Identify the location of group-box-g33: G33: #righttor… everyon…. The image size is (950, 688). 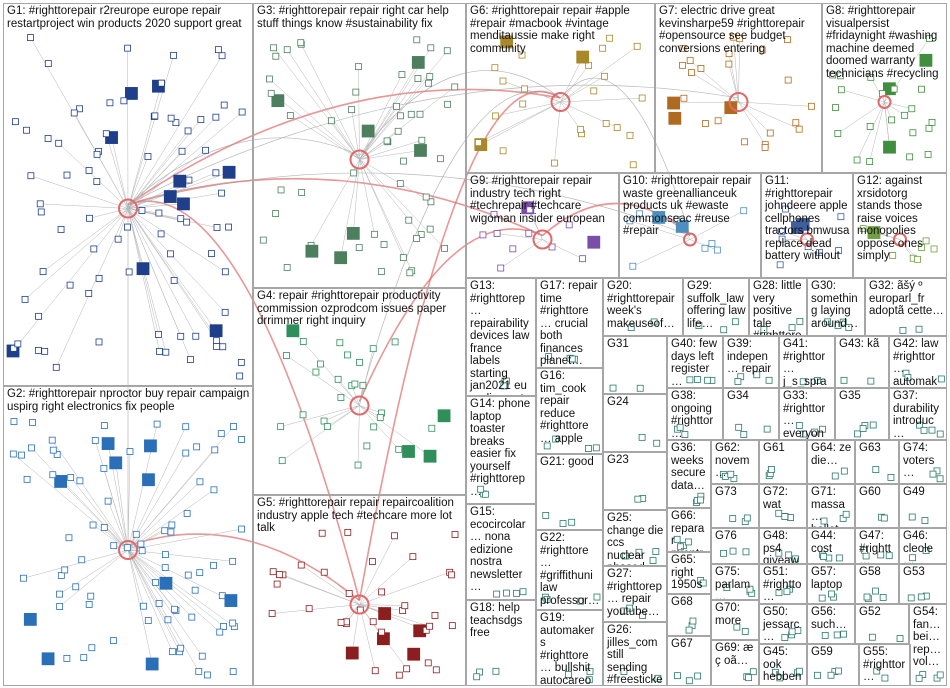
(807, 414).